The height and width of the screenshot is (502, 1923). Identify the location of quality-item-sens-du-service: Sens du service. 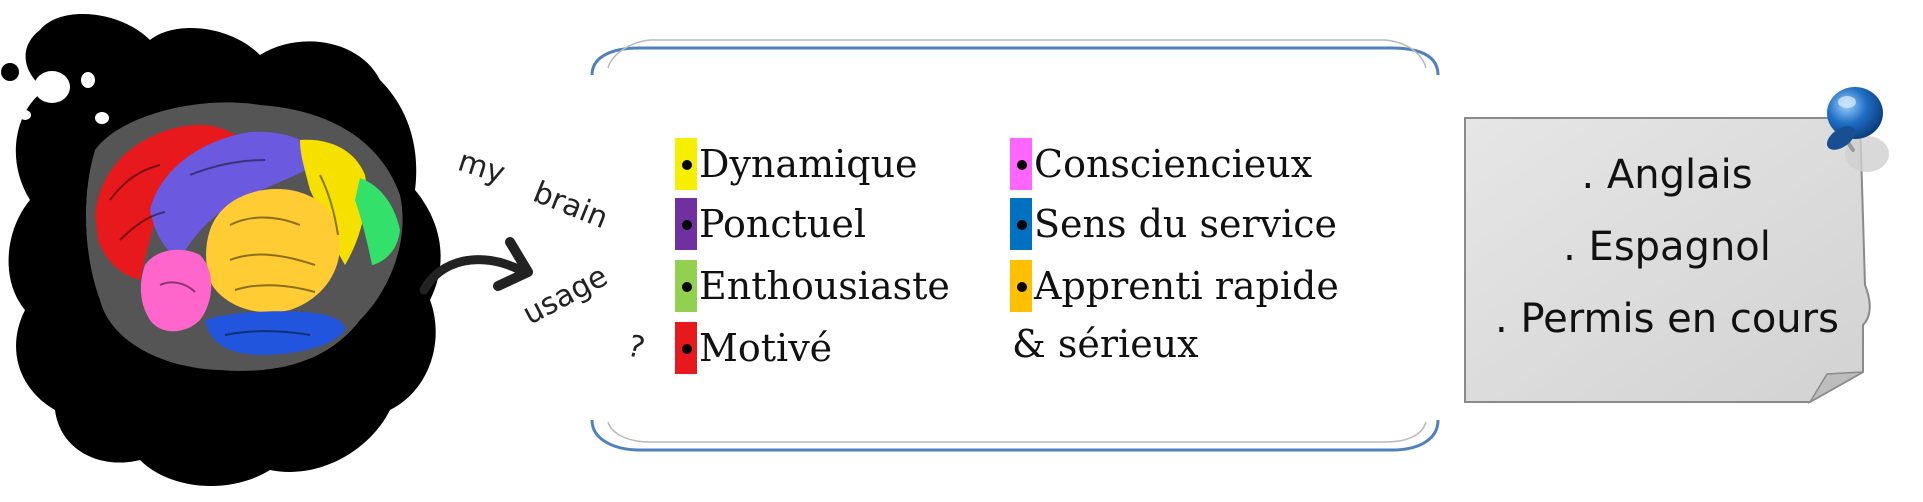
(1173, 224).